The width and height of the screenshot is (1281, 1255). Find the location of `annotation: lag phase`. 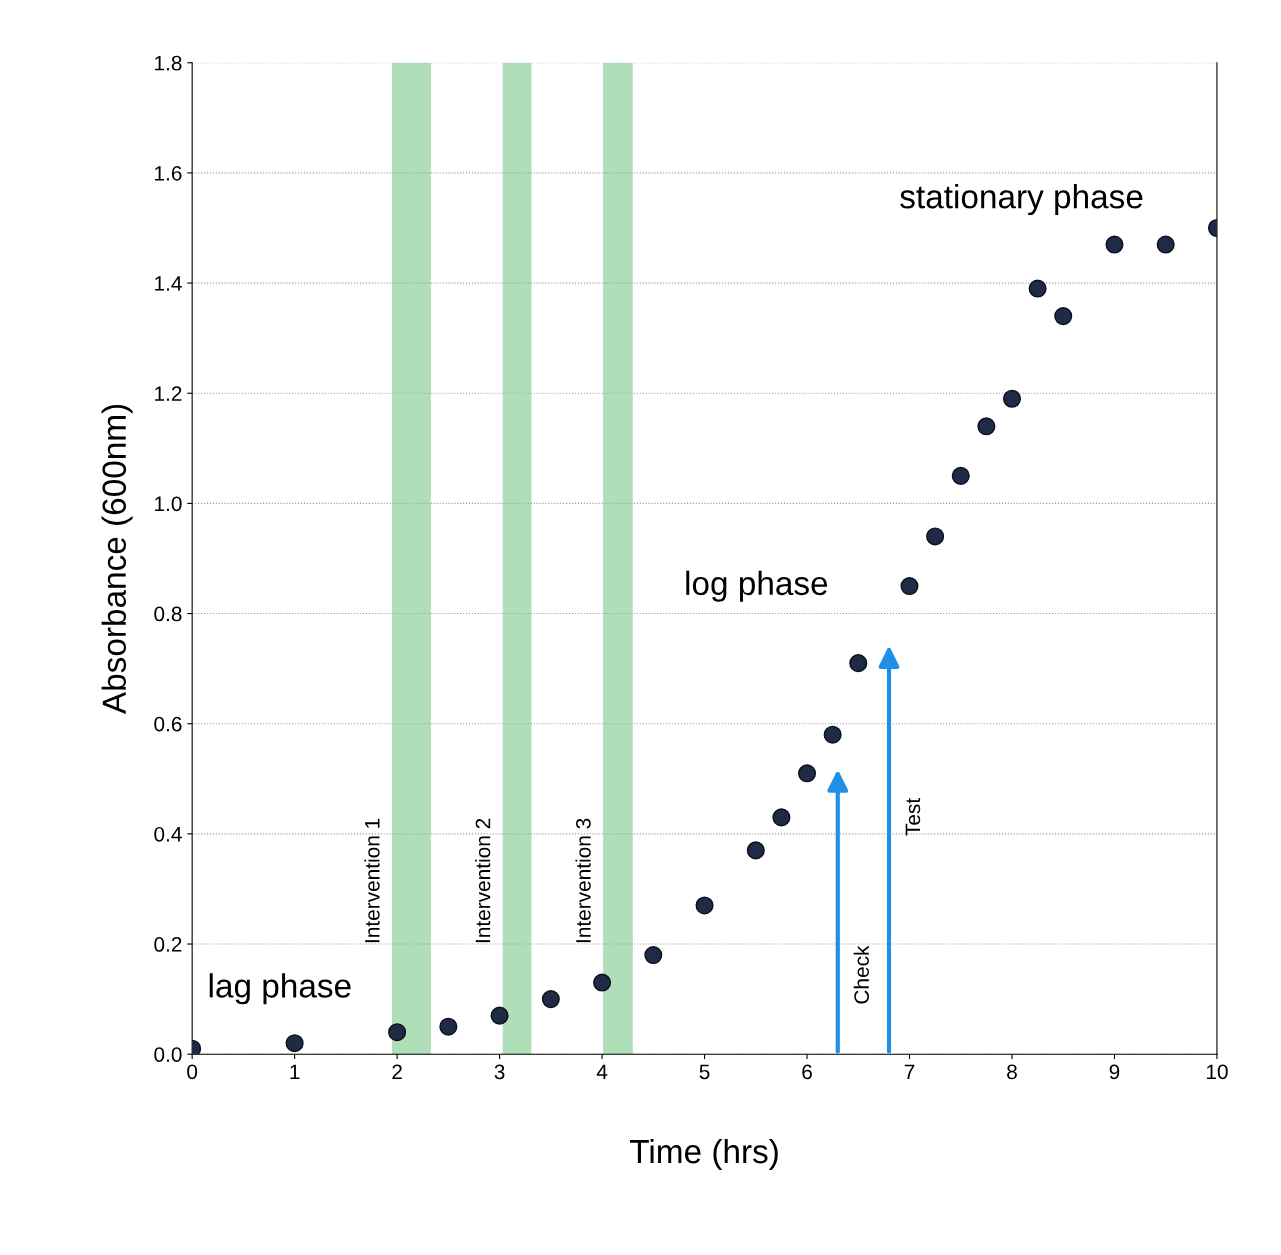

annotation: lag phase is located at coordinates (280, 989).